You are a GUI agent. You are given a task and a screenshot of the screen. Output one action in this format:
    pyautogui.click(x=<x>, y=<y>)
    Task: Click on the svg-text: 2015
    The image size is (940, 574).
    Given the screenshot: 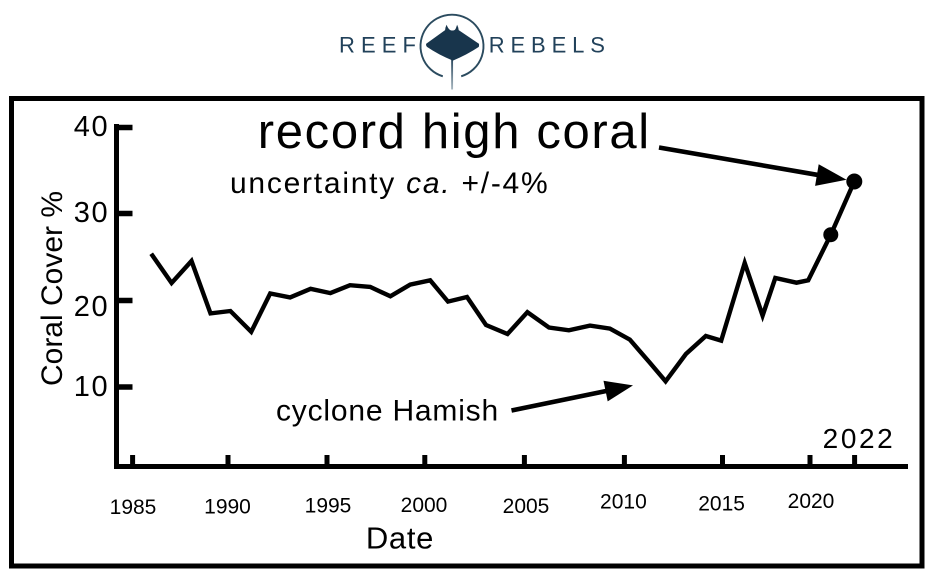 What is the action you would take?
    pyautogui.click(x=721, y=504)
    